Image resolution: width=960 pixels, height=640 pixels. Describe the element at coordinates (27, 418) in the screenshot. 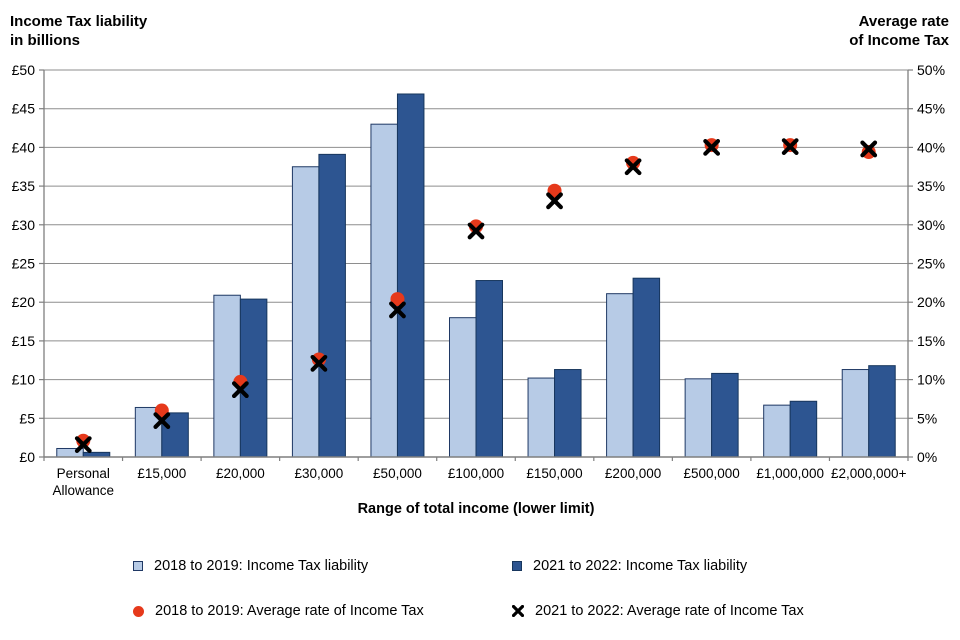

I see `left-axis-tick-label: £5` at that location.